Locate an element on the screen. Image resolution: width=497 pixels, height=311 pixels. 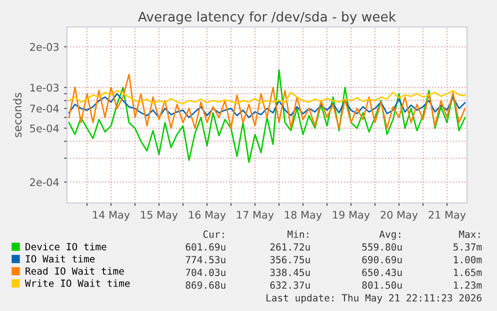
text: Cur: is located at coordinates (213, 234).